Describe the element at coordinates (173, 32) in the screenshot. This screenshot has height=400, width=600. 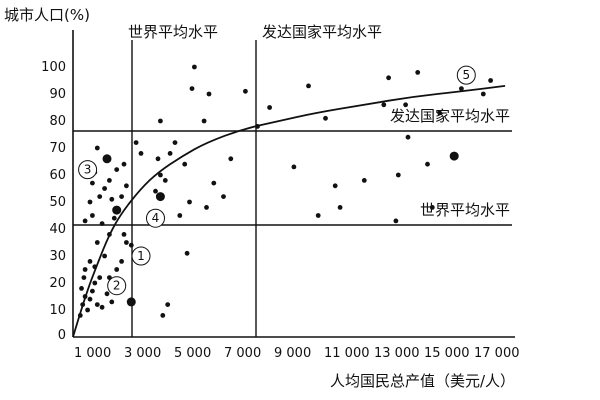
I see `world-average-vertical-label: 世界平均水平` at that location.